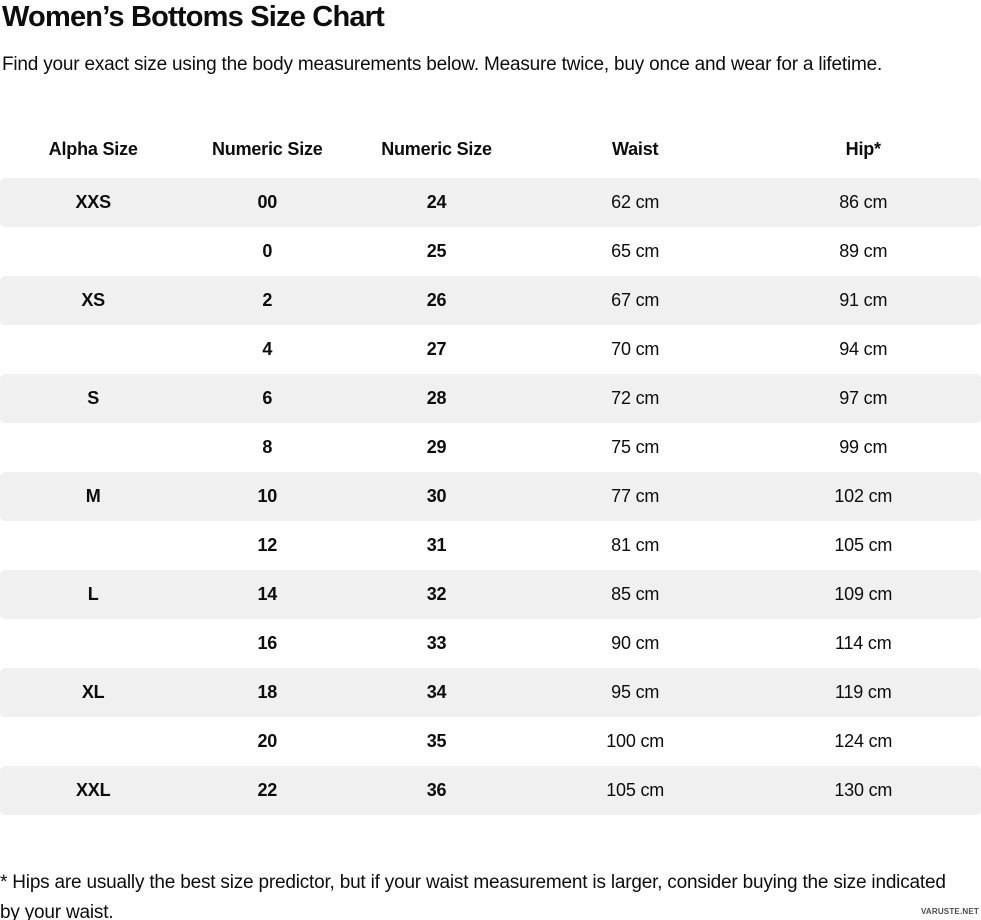  What do you see at coordinates (635, 202) in the screenshot?
I see `table-cell: 62 cm` at bounding box center [635, 202].